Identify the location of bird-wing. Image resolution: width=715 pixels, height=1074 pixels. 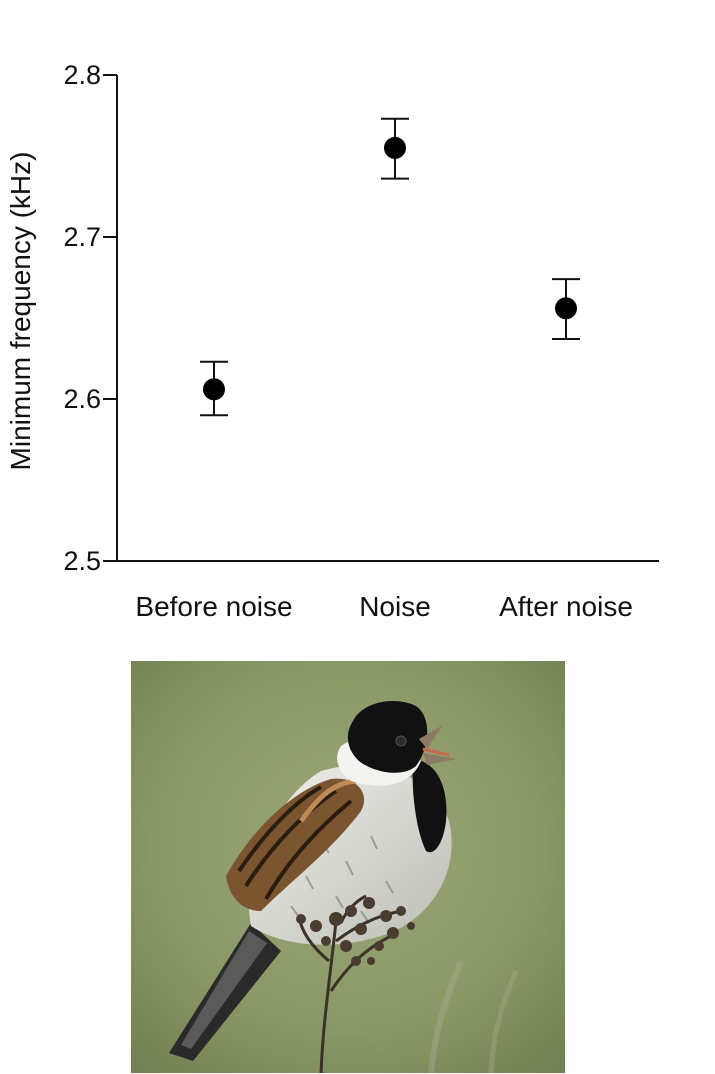
(295, 844).